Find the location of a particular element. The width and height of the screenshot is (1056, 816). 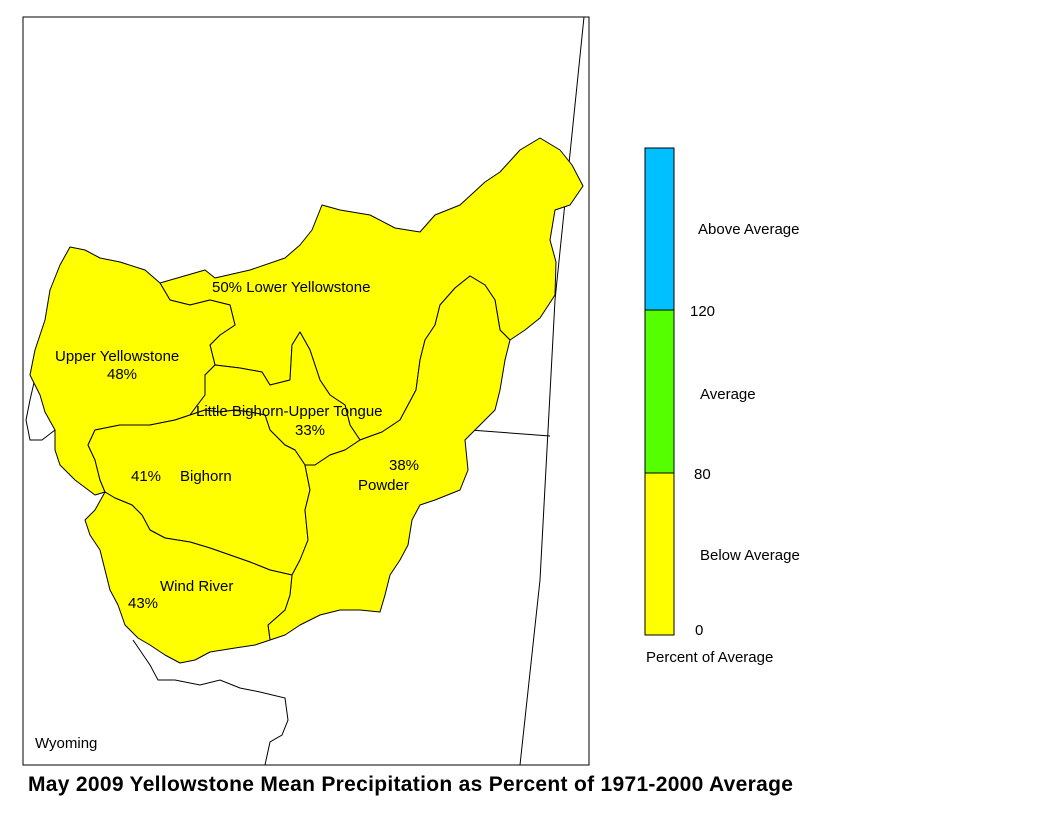

legend-title: Percent of Average is located at coordinates (709, 657).